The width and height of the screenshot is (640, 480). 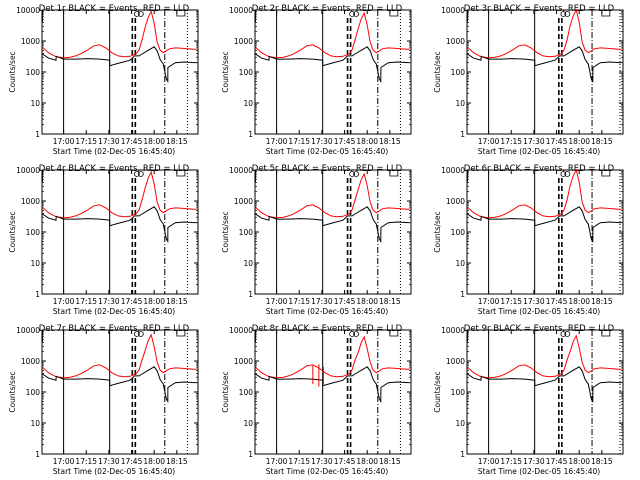 What do you see at coordinates (114, 169) in the screenshot?
I see `panel-title: Det 4r BLACK = Events, RED = LLD` at bounding box center [114, 169].